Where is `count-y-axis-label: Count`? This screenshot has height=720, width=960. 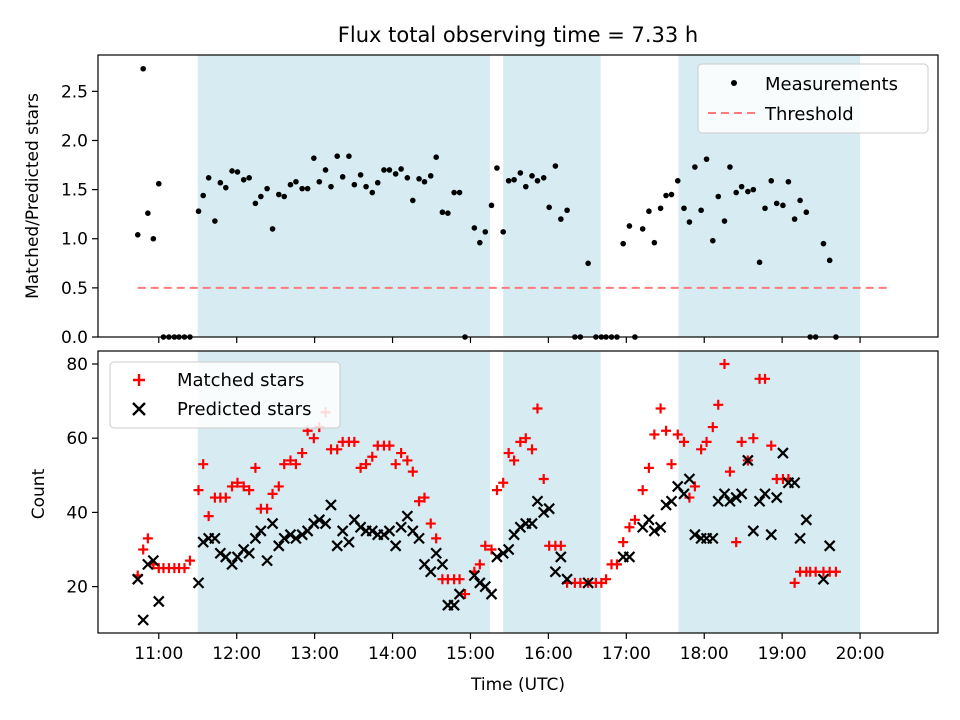 count-y-axis-label: Count is located at coordinates (39, 493).